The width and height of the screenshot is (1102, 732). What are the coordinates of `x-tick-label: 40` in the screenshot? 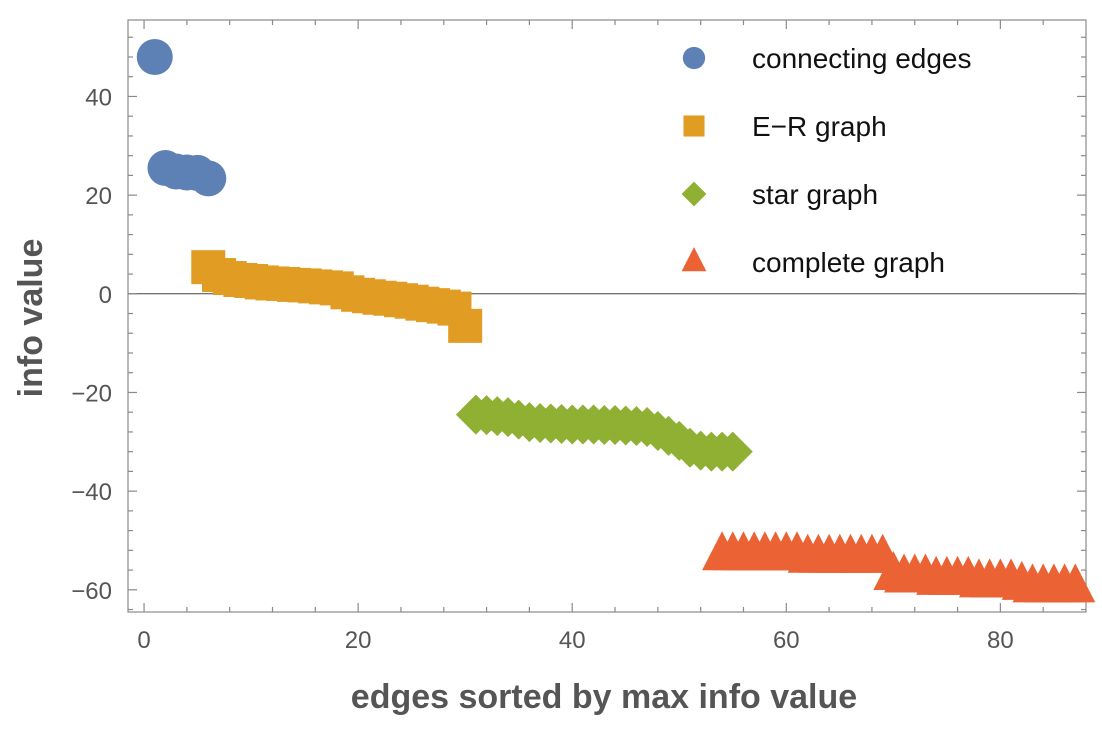 It's located at (572, 640).